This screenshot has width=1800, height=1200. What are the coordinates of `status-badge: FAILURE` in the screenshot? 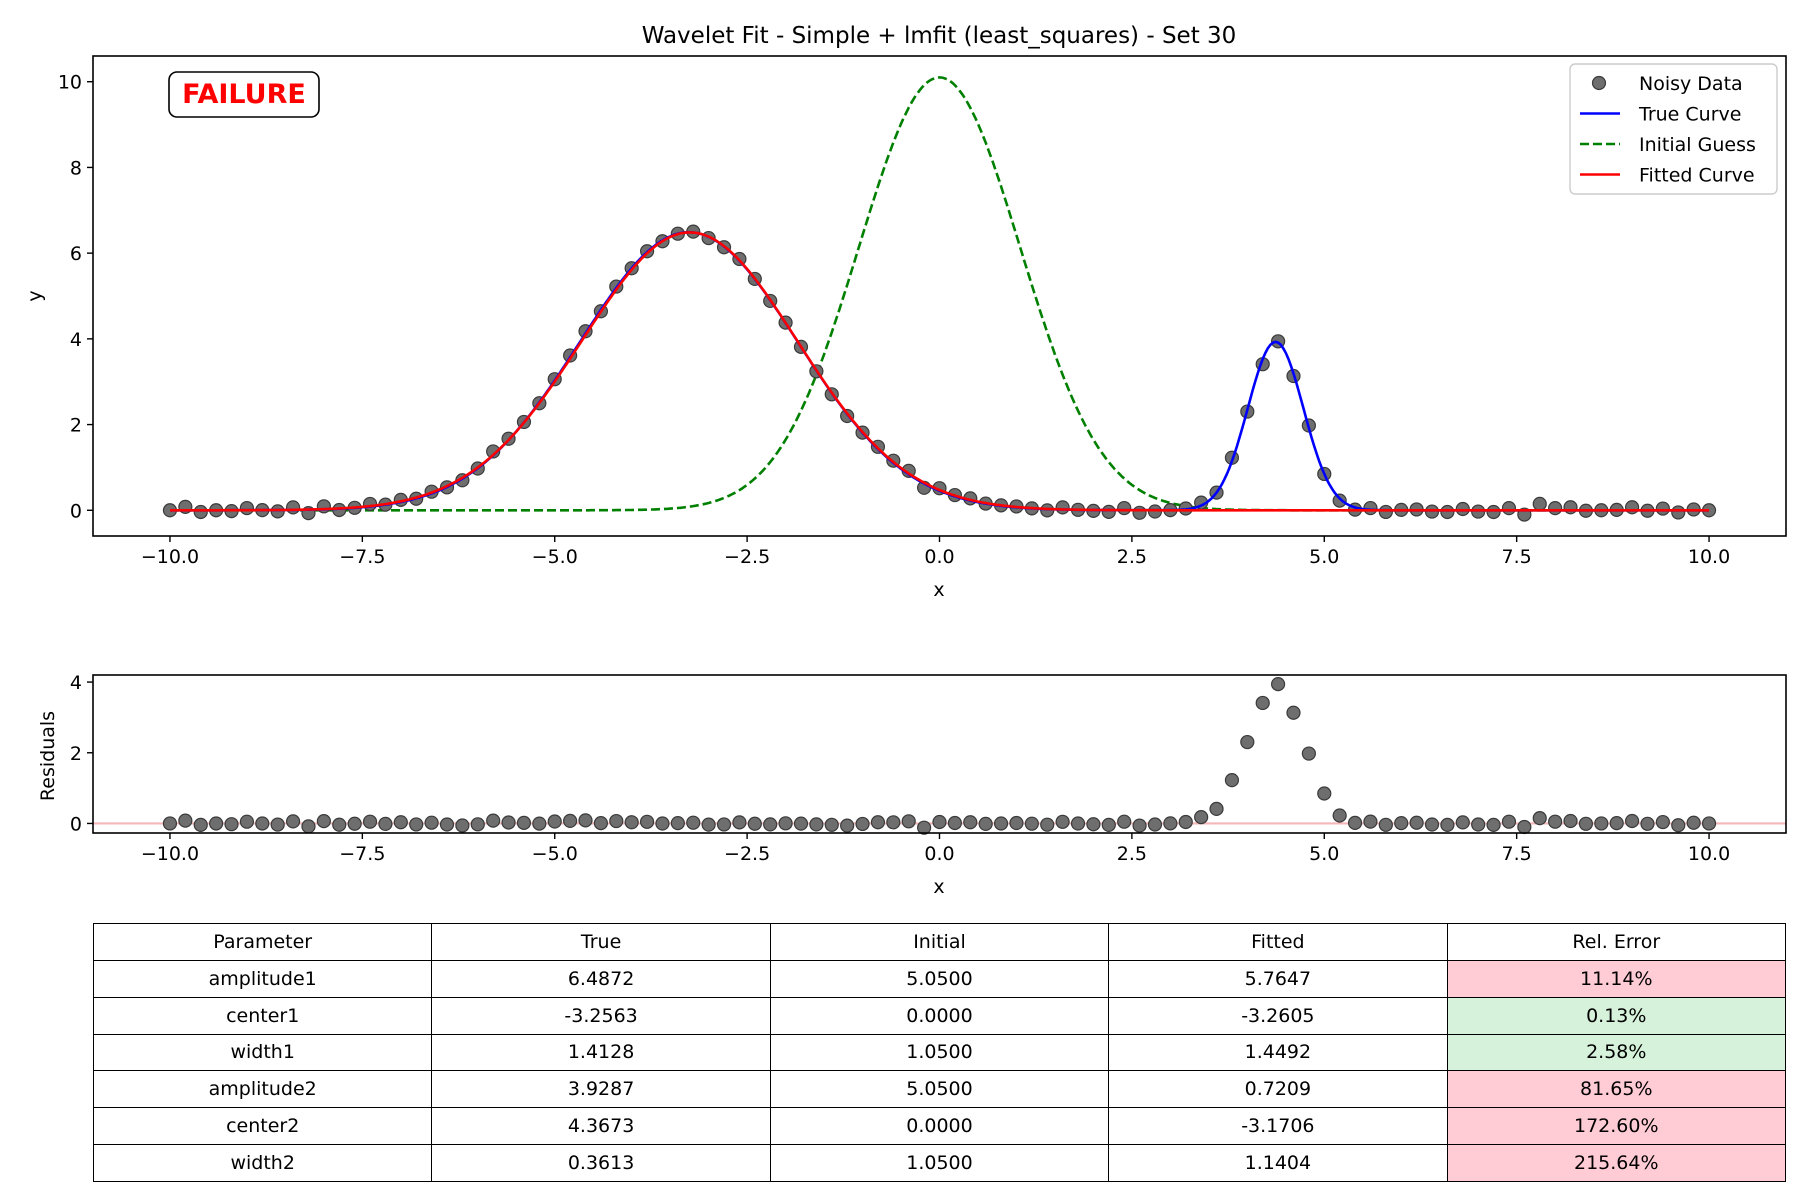 It's located at (244, 94).